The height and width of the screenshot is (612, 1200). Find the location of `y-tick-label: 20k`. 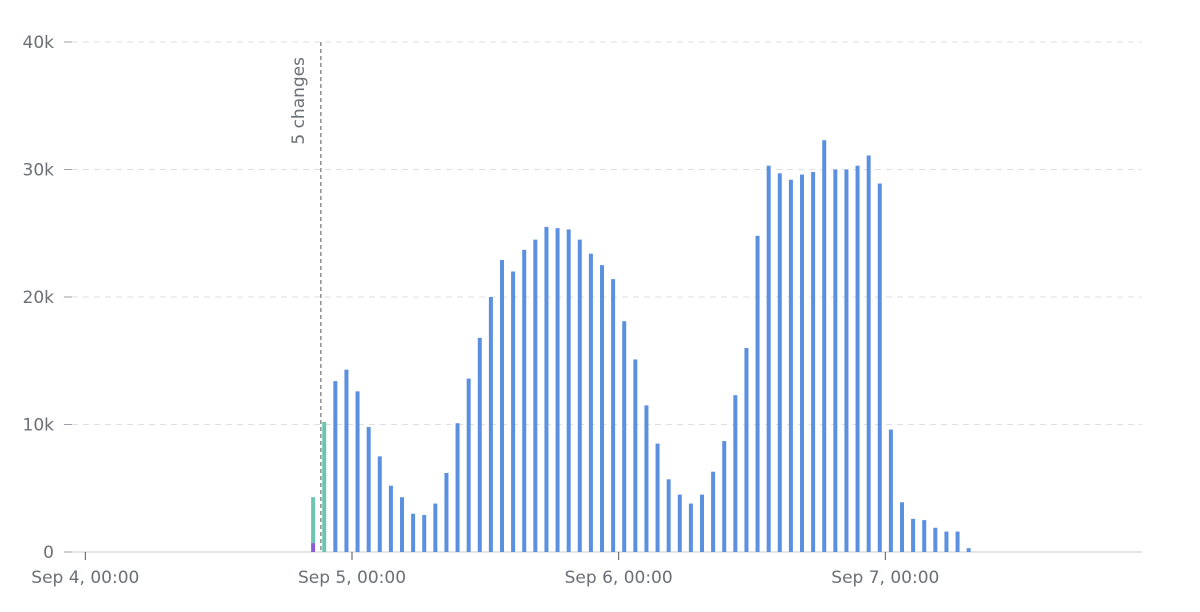

y-tick-label: 20k is located at coordinates (39, 298).